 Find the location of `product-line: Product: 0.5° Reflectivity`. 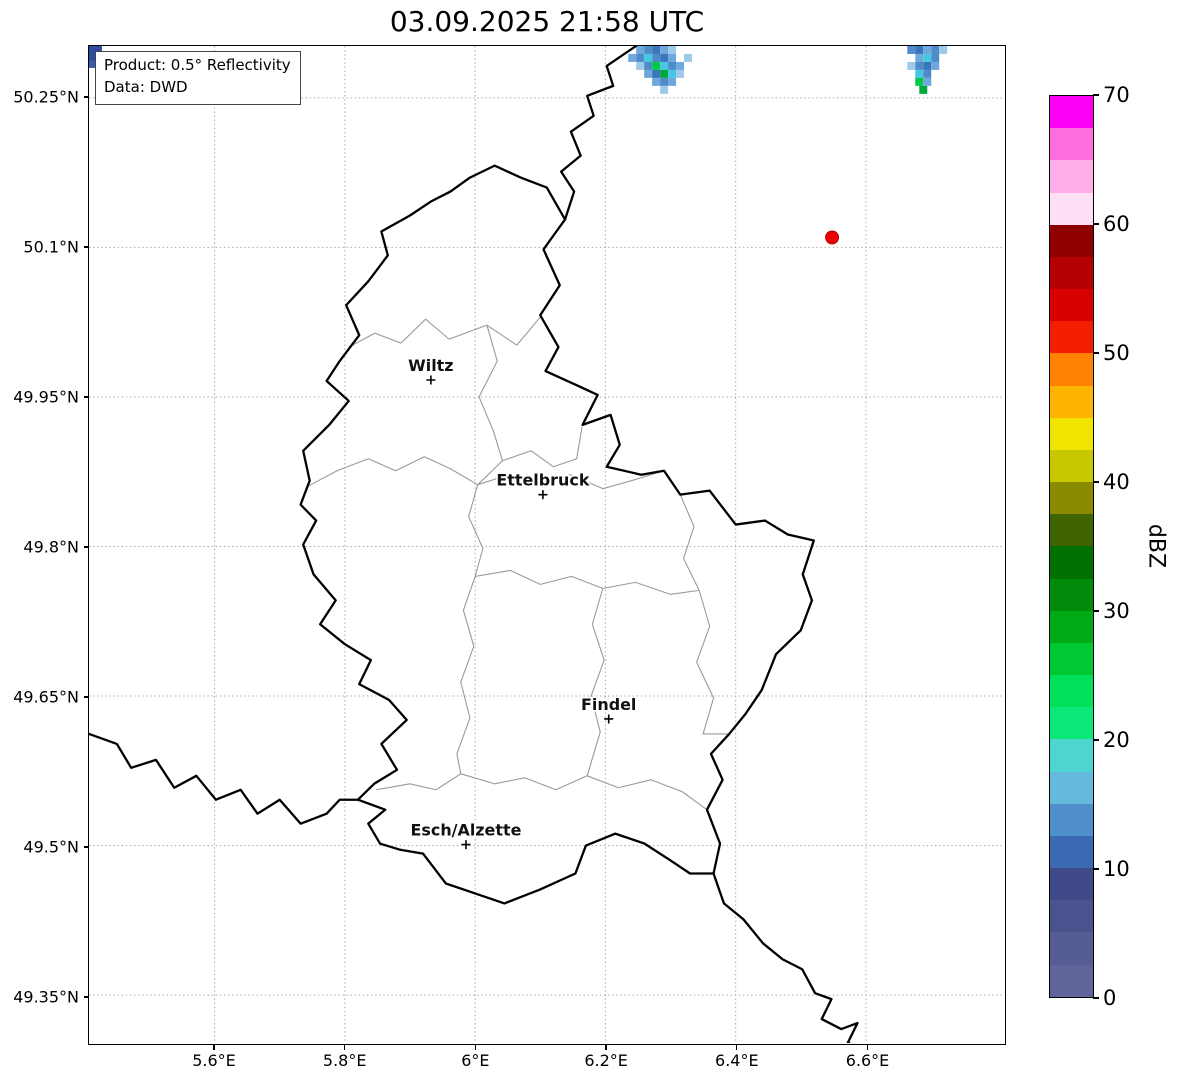

product-line: Product: 0.5° Reflectivity is located at coordinates (197, 65).